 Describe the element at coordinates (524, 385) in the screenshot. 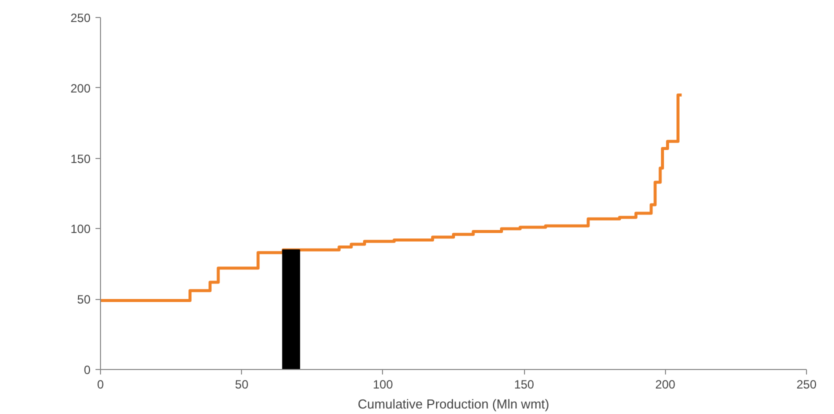

I see `x-tick-label: 150` at that location.